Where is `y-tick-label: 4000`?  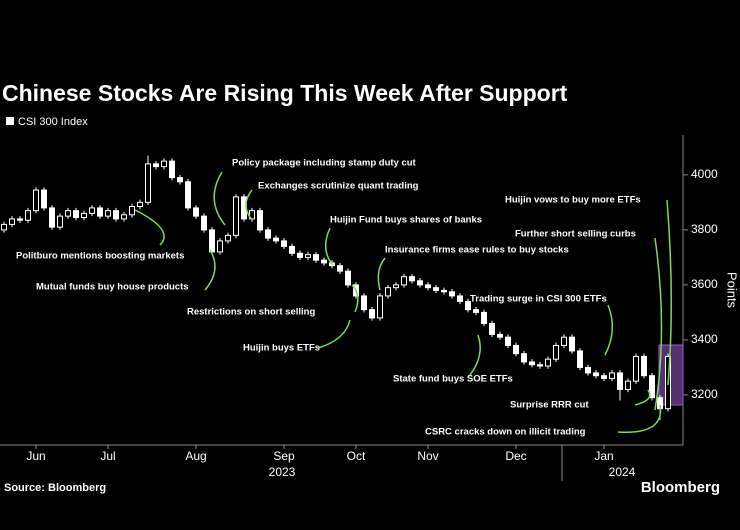
y-tick-label: 4000 is located at coordinates (704, 174).